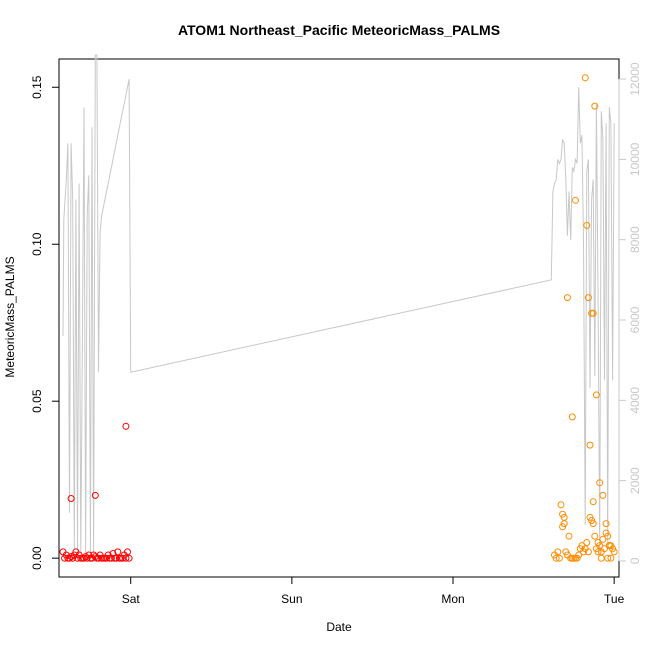  What do you see at coordinates (452, 599) in the screenshot?
I see `x-tick-label: Mon` at bounding box center [452, 599].